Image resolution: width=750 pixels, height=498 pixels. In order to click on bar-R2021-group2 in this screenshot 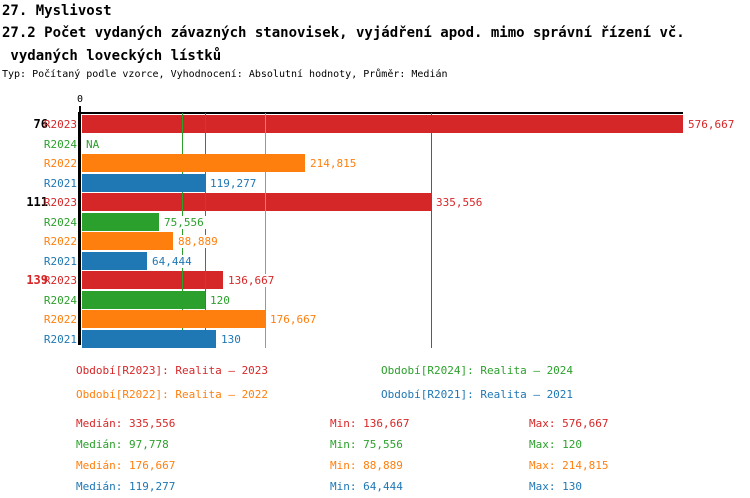, I will do `click(114, 260)`.